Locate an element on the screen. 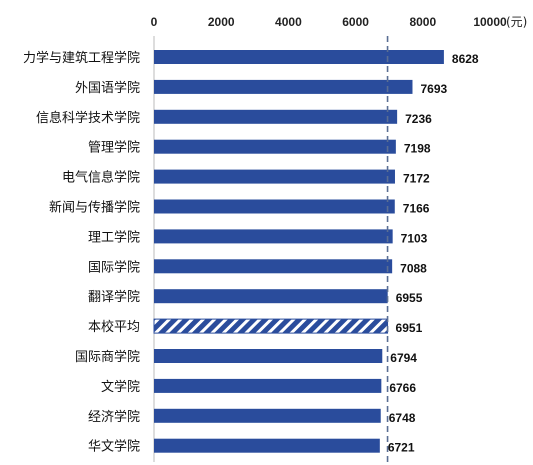  value-label: 7088 is located at coordinates (413, 268).